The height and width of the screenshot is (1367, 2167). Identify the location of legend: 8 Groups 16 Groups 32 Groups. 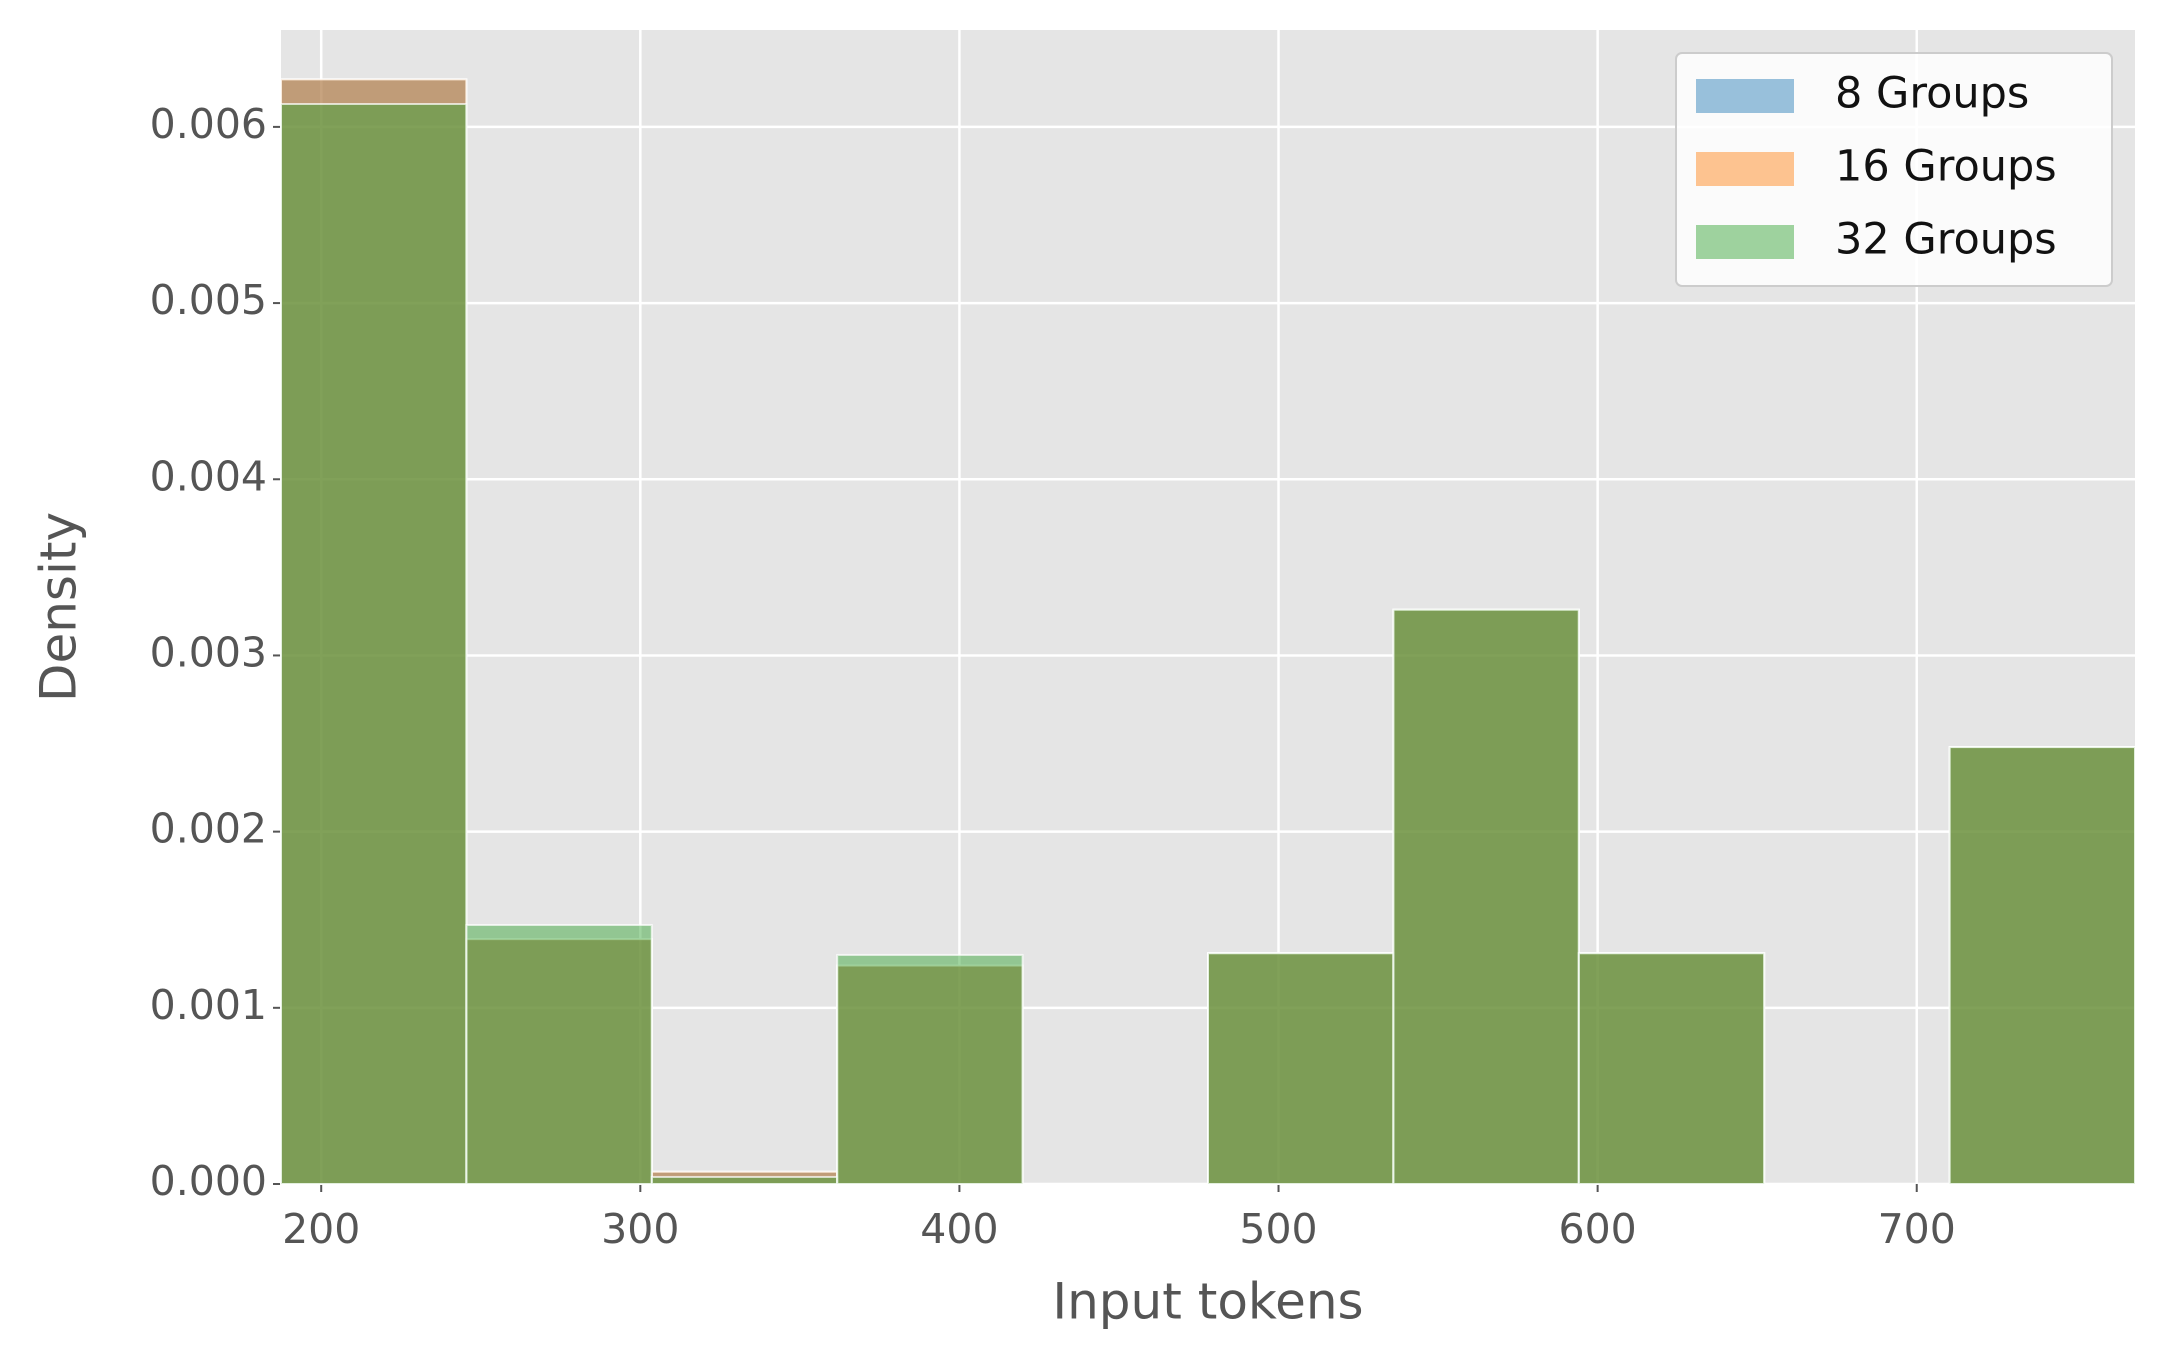
(1894, 169).